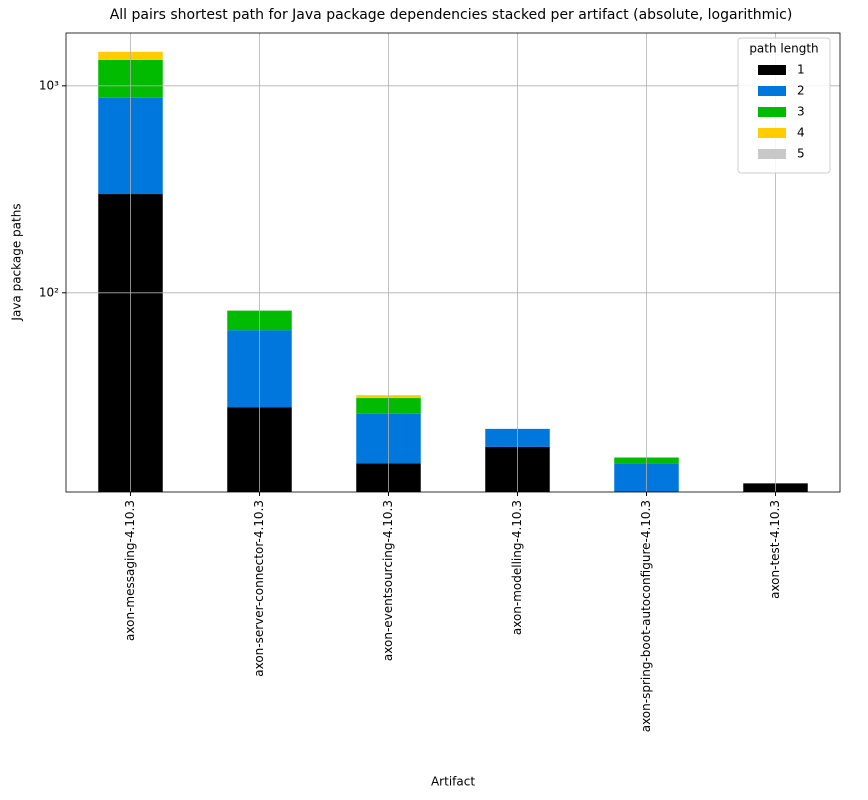 Image resolution: width=868 pixels, height=800 pixels. What do you see at coordinates (801, 133) in the screenshot?
I see `legend-label: 4` at bounding box center [801, 133].